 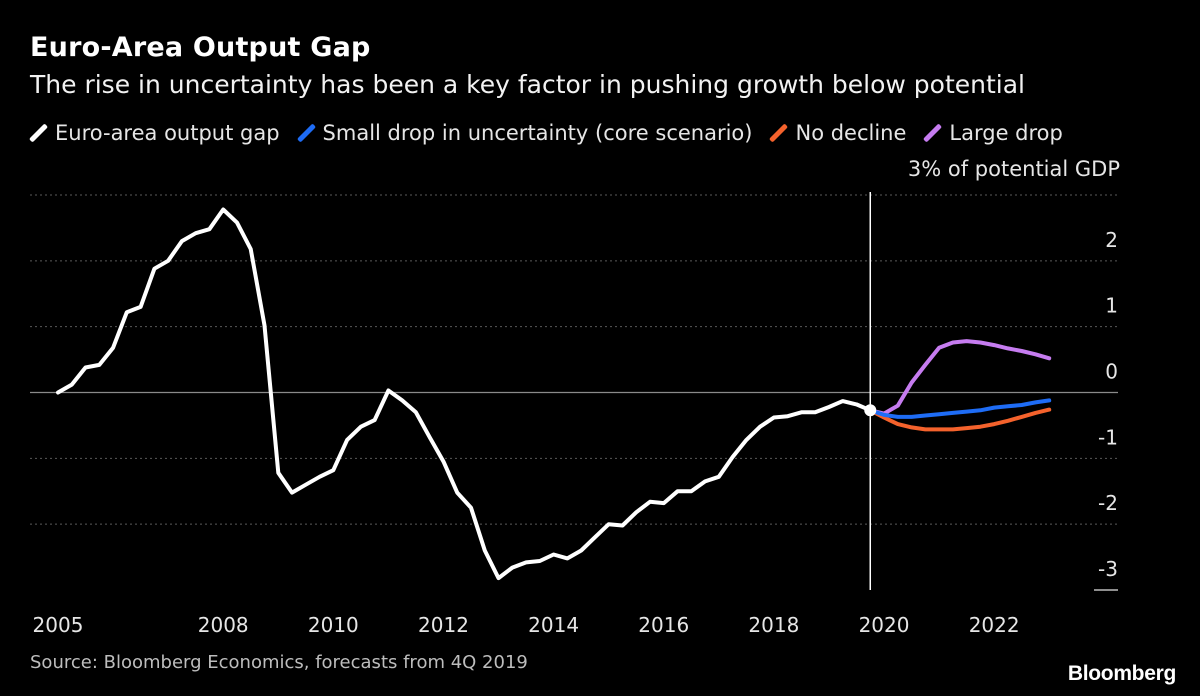 What do you see at coordinates (167, 133) in the screenshot?
I see `legend-label-output-gap: Euro-area output gap` at bounding box center [167, 133].